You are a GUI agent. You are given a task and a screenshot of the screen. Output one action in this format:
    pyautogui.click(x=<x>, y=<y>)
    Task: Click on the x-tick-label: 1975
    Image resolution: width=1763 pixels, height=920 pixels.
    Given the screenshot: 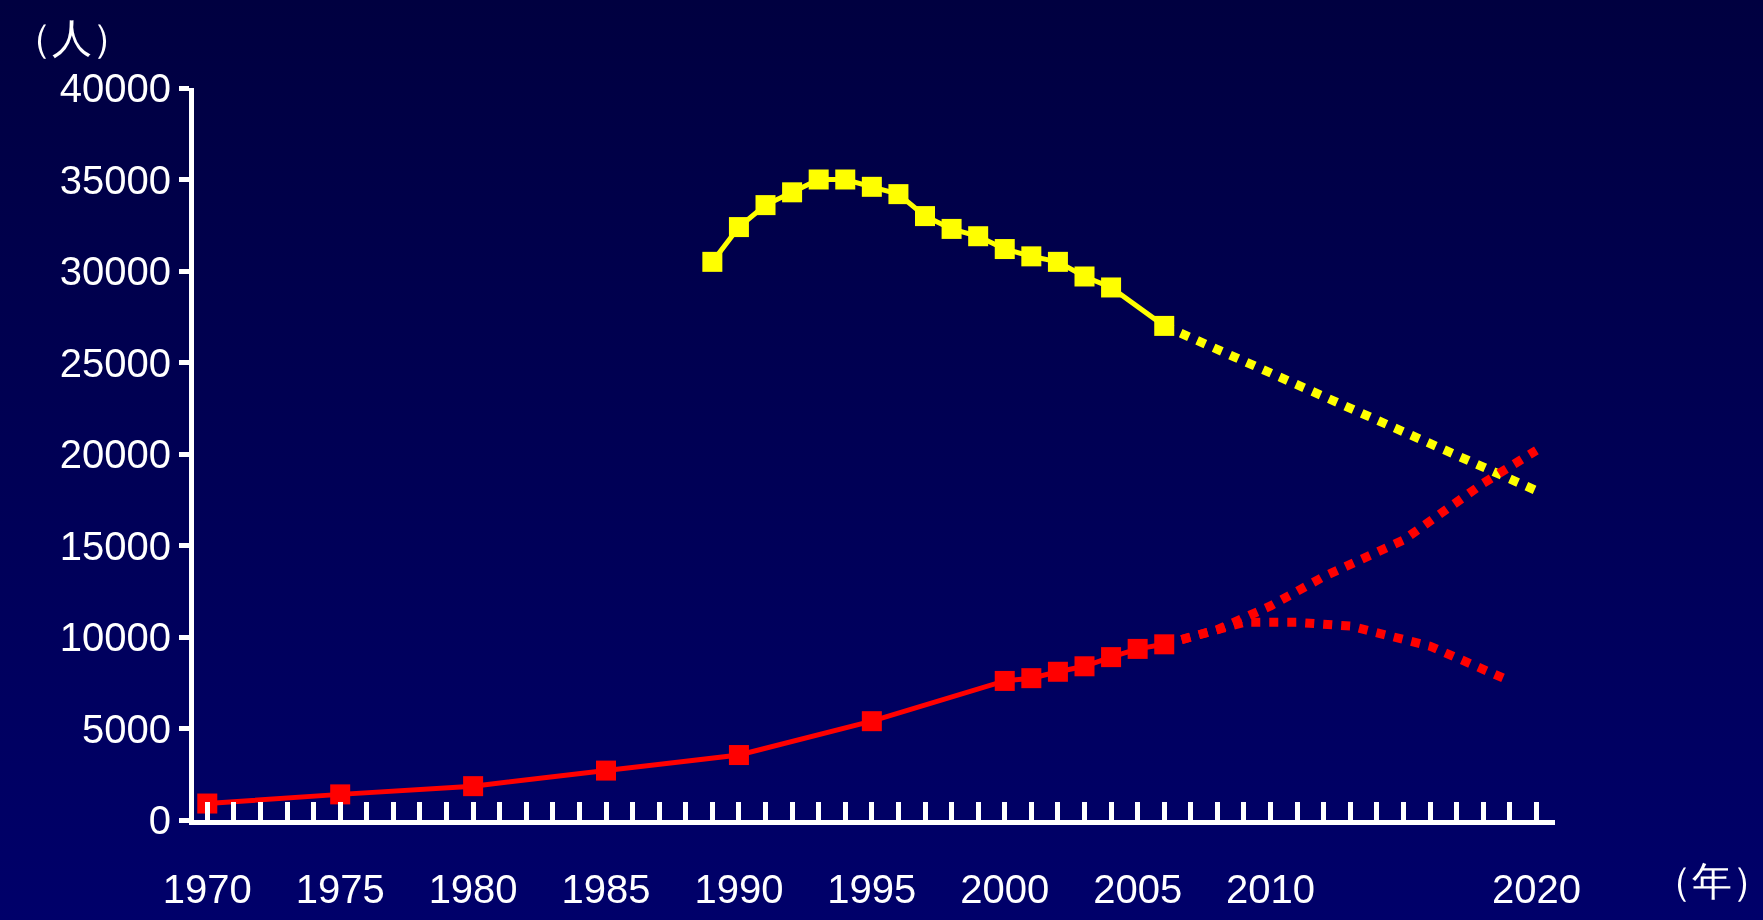 What is the action you would take?
    pyautogui.click(x=340, y=889)
    